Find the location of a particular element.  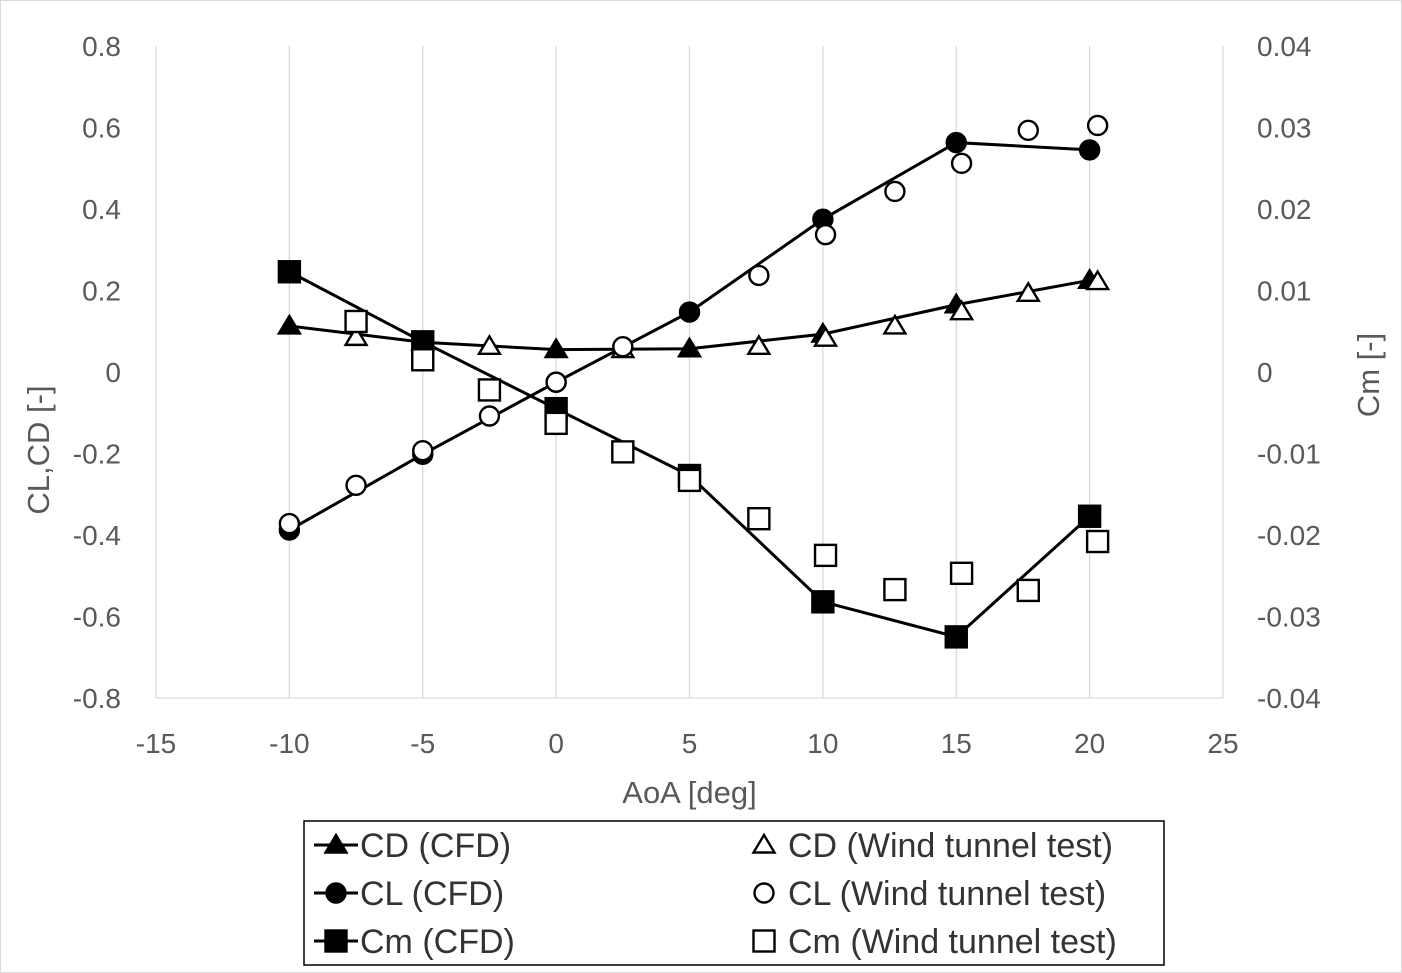

x-axis-title: AoA [deg] is located at coordinates (689, 792).